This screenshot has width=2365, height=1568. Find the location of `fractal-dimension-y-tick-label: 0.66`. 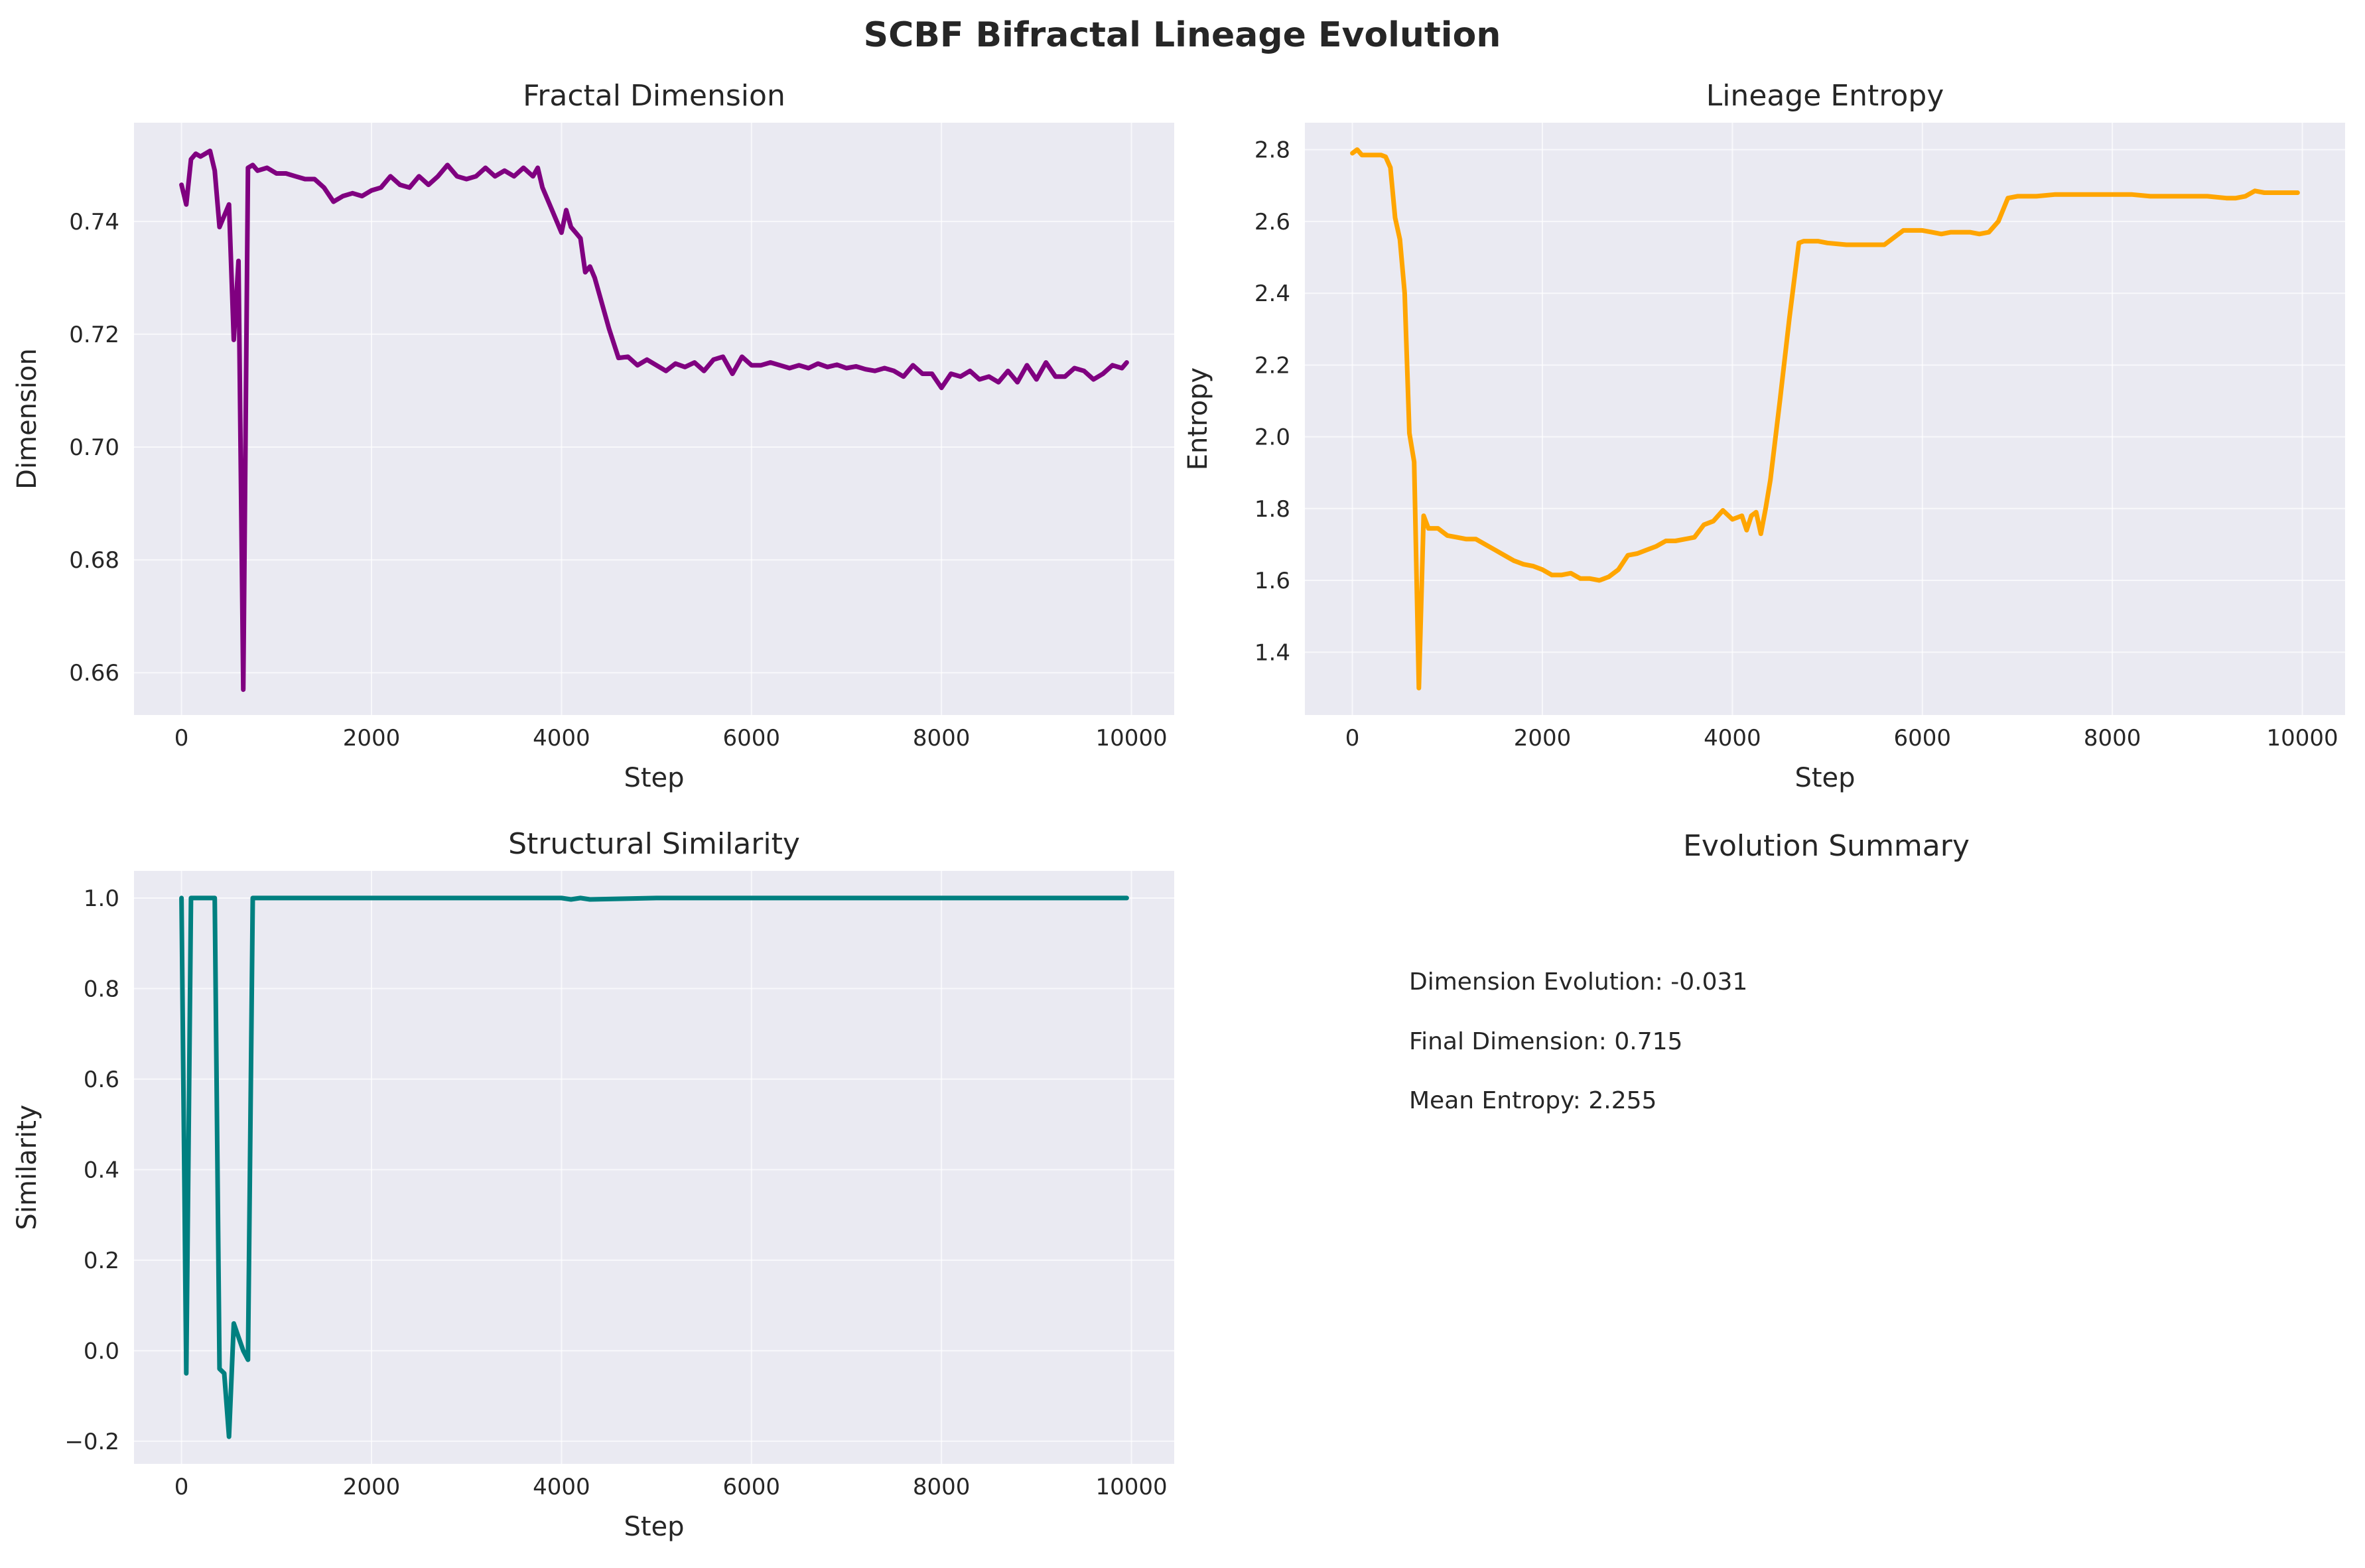

fractal-dimension-y-tick-label: 0.66 is located at coordinates (94, 673).